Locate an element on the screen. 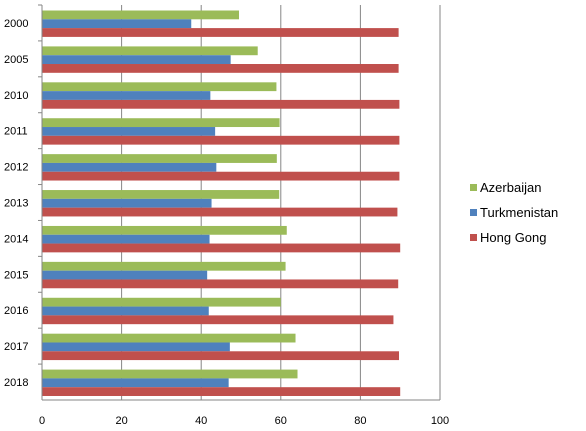 This screenshot has height=431, width=586. bar-azerbaijan-2015 is located at coordinates (164, 266).